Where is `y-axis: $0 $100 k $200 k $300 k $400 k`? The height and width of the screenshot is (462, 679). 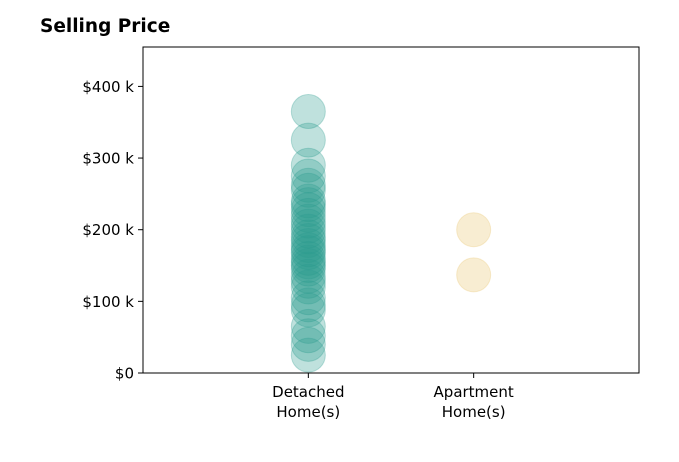
y-axis: $0 $100 k $200 k $300 k $400 k is located at coordinates (112, 230).